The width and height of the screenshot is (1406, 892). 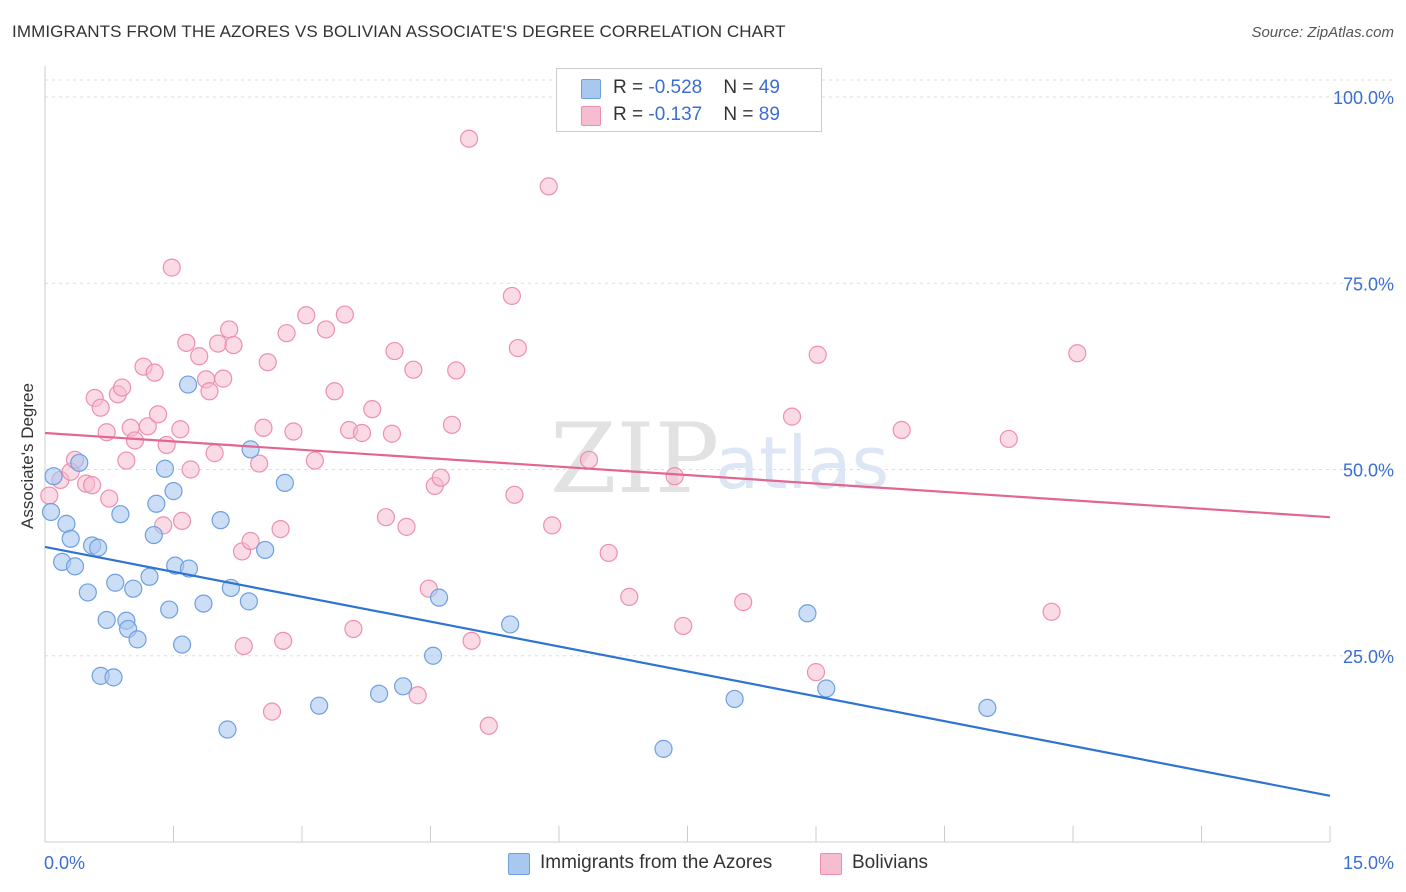 What do you see at coordinates (719, 459) in the screenshot?
I see `watermark: ZIP atlas` at bounding box center [719, 459].